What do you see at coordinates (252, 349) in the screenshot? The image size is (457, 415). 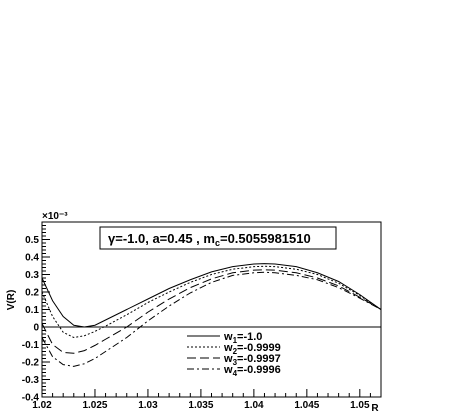 I see `legend-label-2: w2=-0.9999` at bounding box center [252, 349].